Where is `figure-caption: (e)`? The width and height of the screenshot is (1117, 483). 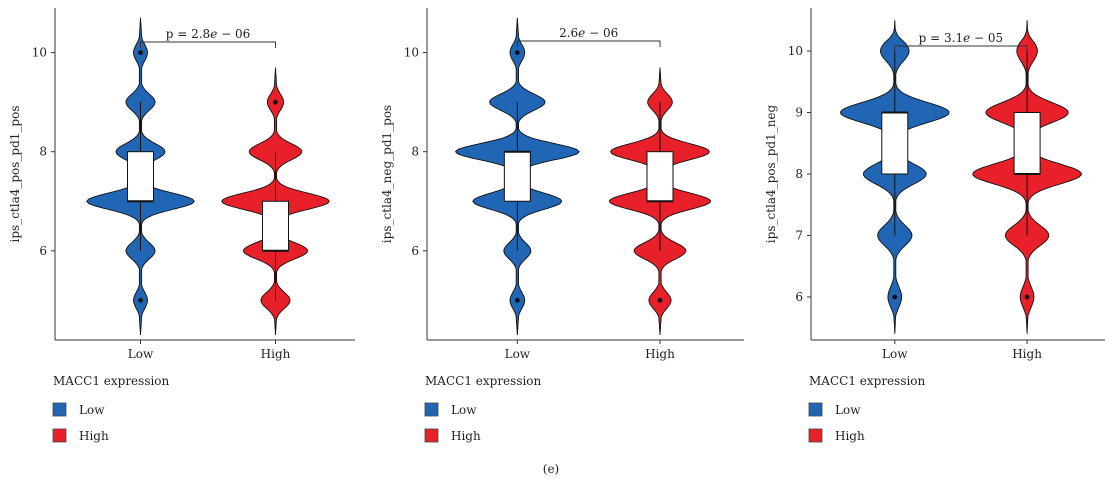
figure-caption: (e) is located at coordinates (551, 469).